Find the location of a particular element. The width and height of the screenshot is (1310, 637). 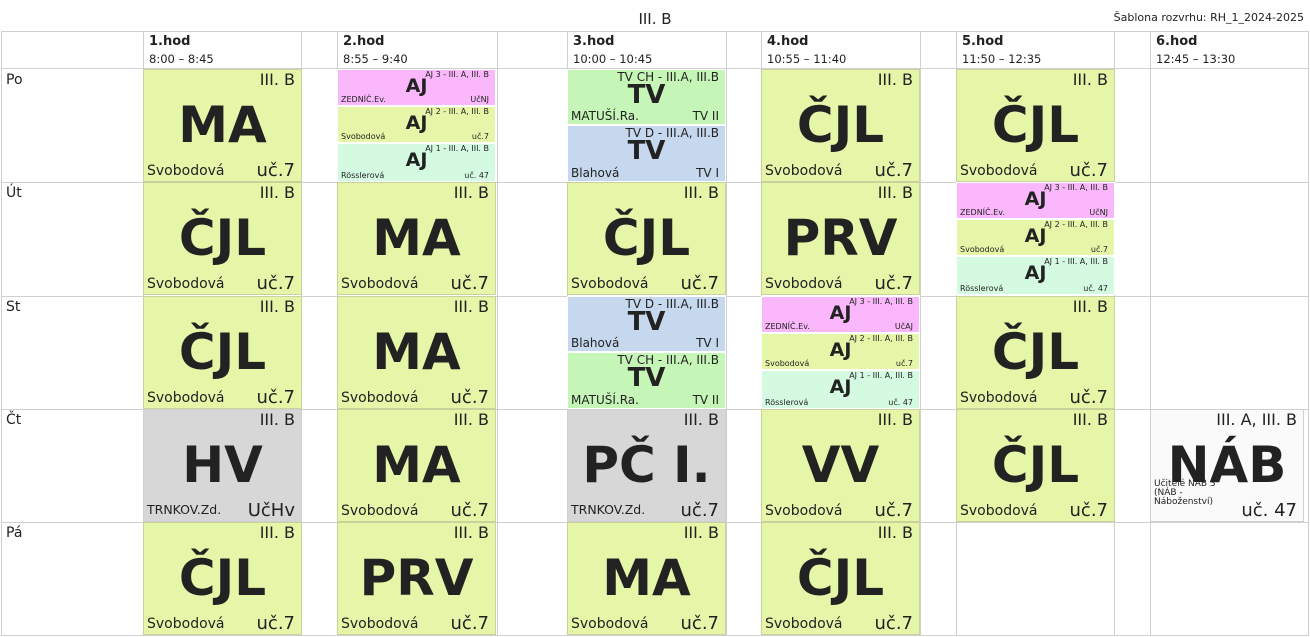

period-time: 11:50 – 12:35 is located at coordinates (1002, 59).